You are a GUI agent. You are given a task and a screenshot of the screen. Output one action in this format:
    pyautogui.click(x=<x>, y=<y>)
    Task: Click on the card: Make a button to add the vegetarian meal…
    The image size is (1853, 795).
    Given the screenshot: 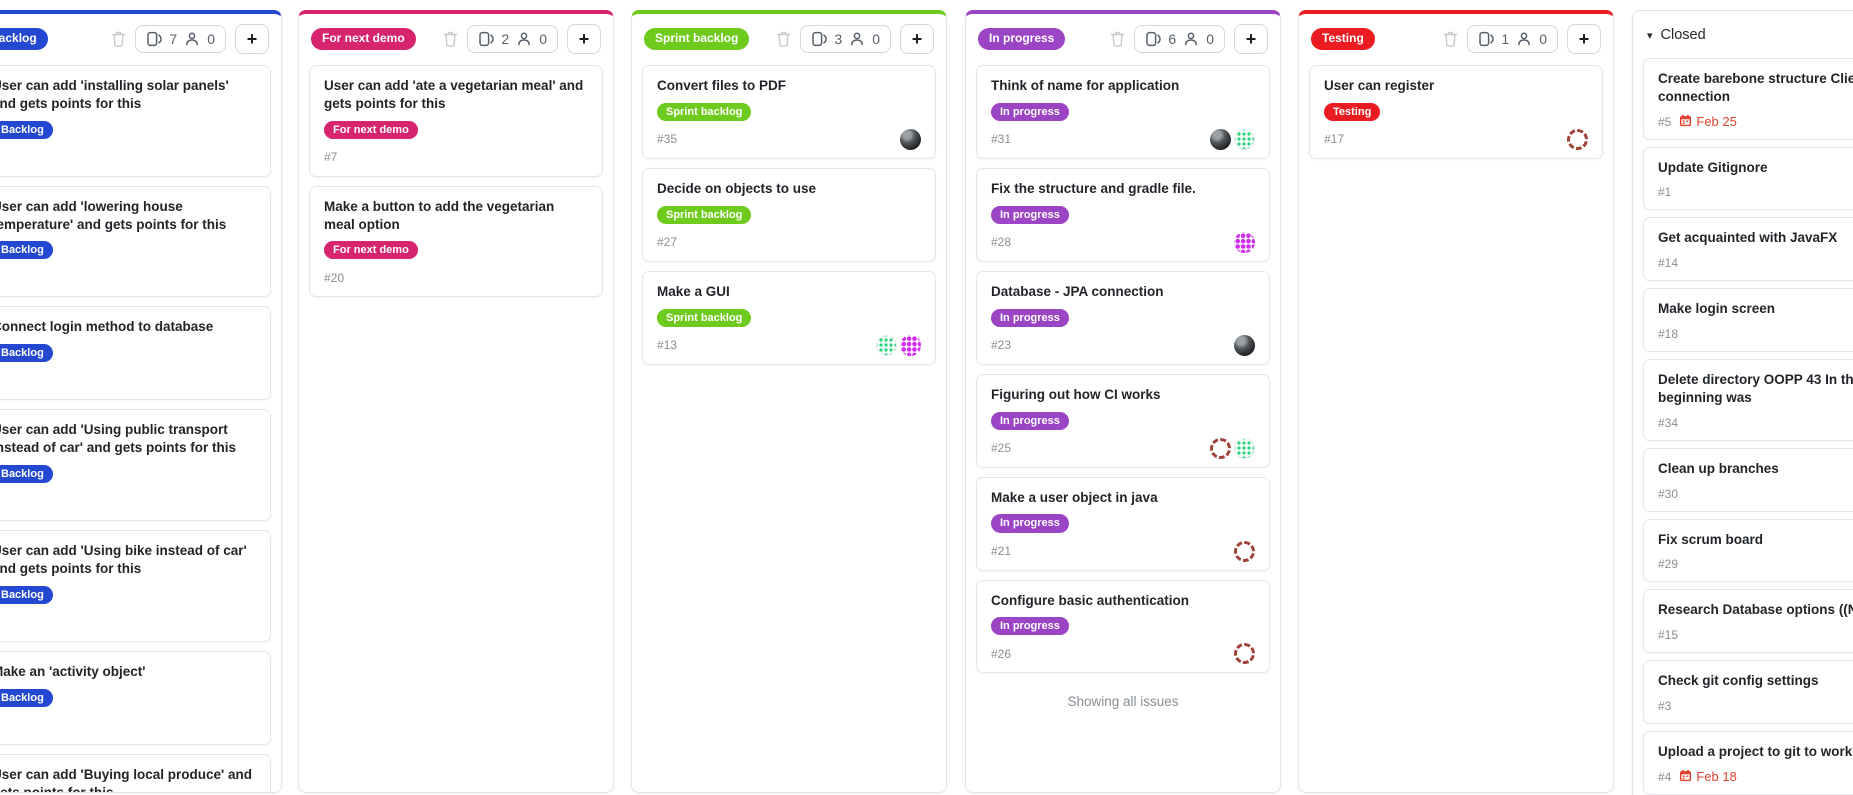 What is the action you would take?
    pyautogui.click(x=456, y=241)
    